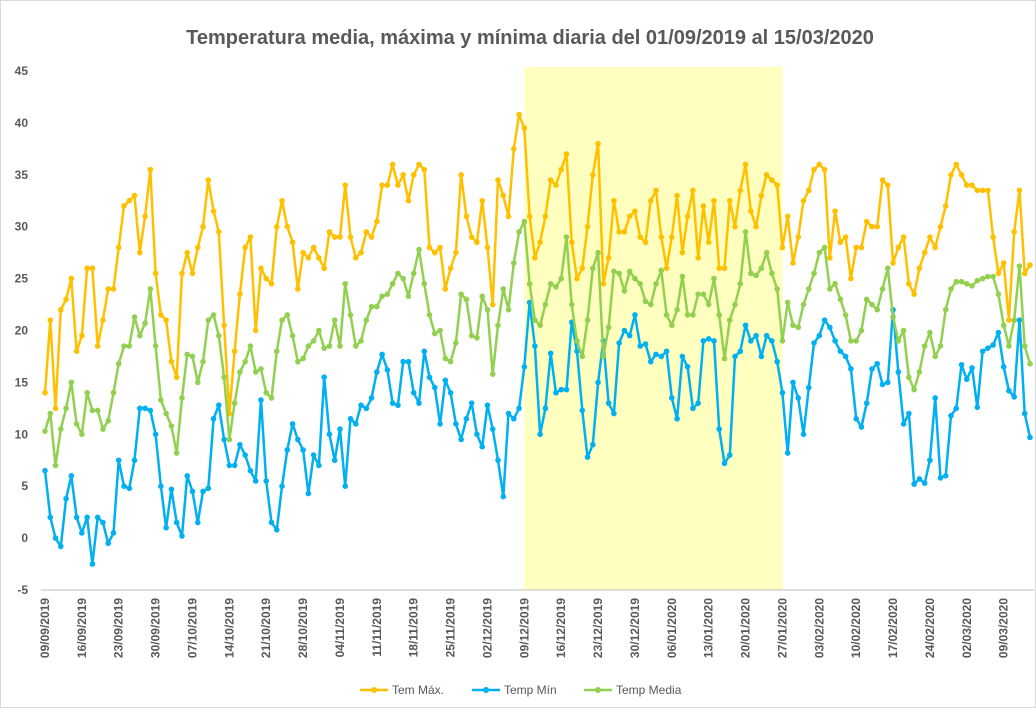 The image size is (1036, 713). Describe the element at coordinates (1004, 628) in the screenshot. I see `x-tick-label: 09/03/2020` at that location.